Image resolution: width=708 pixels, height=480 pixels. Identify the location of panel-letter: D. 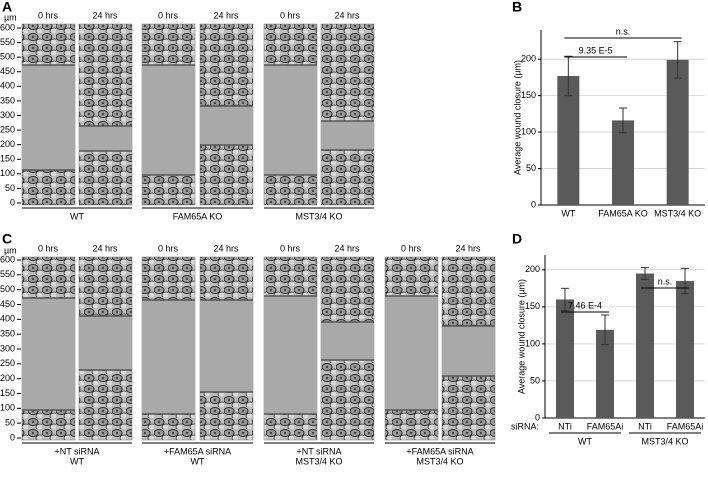
(517, 239).